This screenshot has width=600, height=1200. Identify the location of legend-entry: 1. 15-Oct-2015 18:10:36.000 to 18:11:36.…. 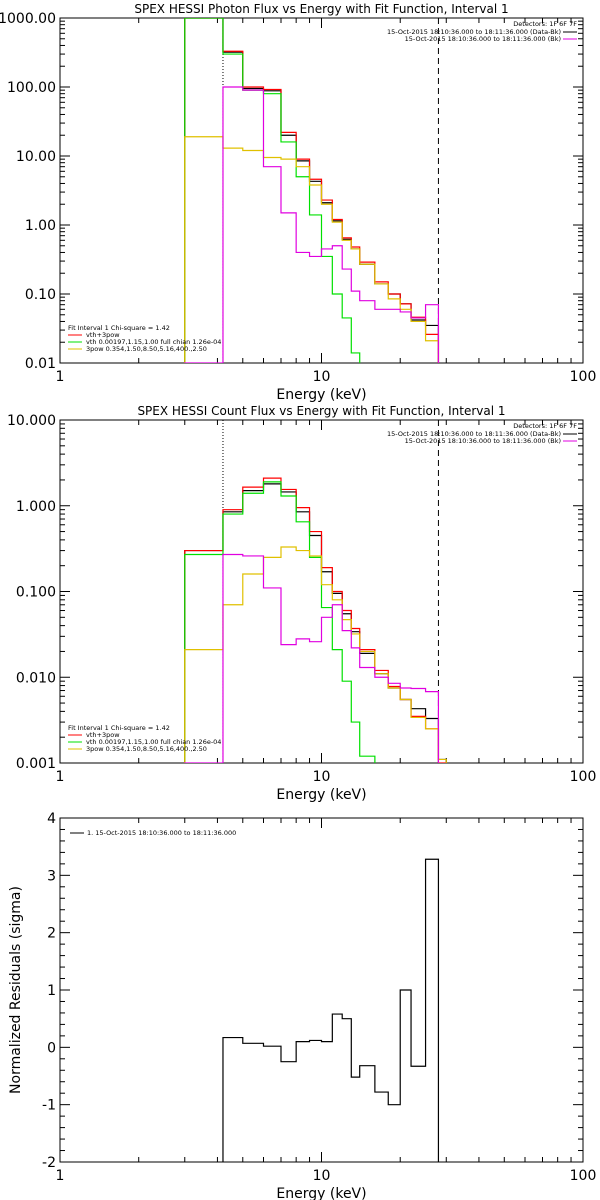
(161, 833).